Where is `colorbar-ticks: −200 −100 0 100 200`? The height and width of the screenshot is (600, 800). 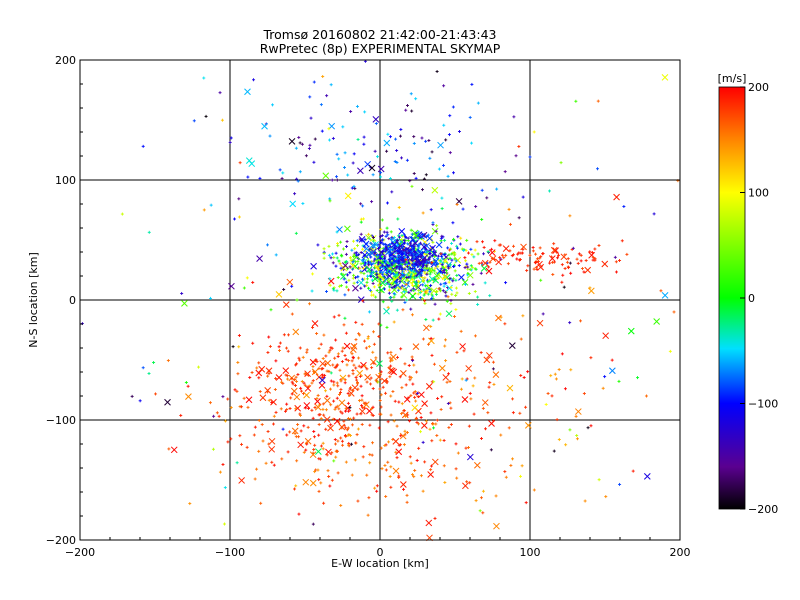
colorbar-ticks: −200 −100 0 100 200 is located at coordinates (759, 298).